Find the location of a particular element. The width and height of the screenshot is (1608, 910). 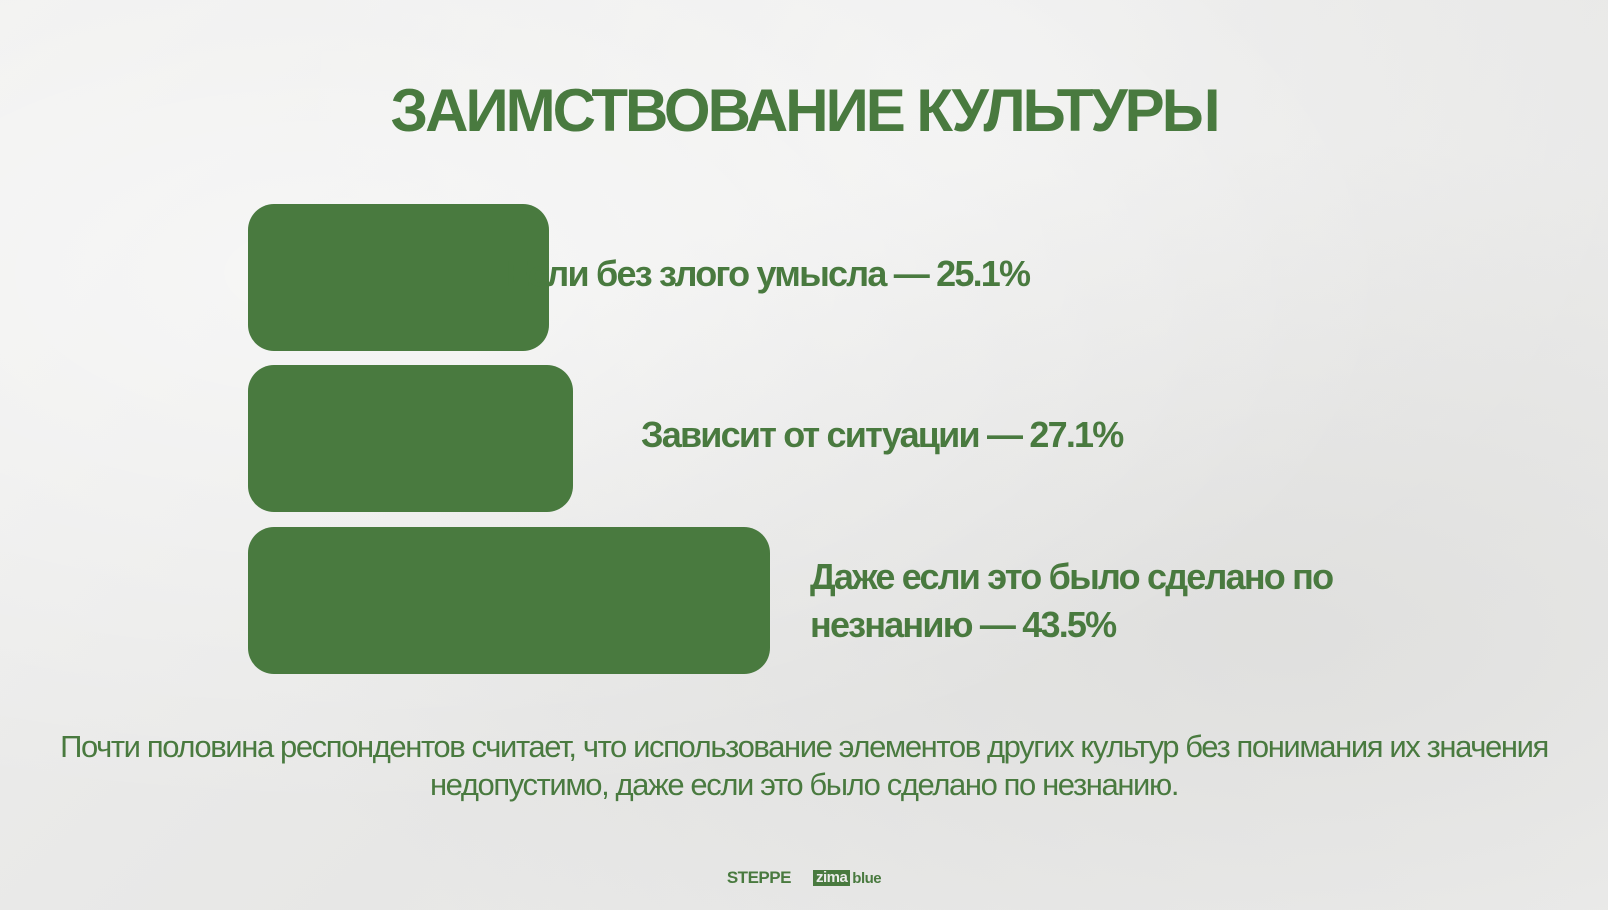

zima-logo-box: zima is located at coordinates (831, 878).